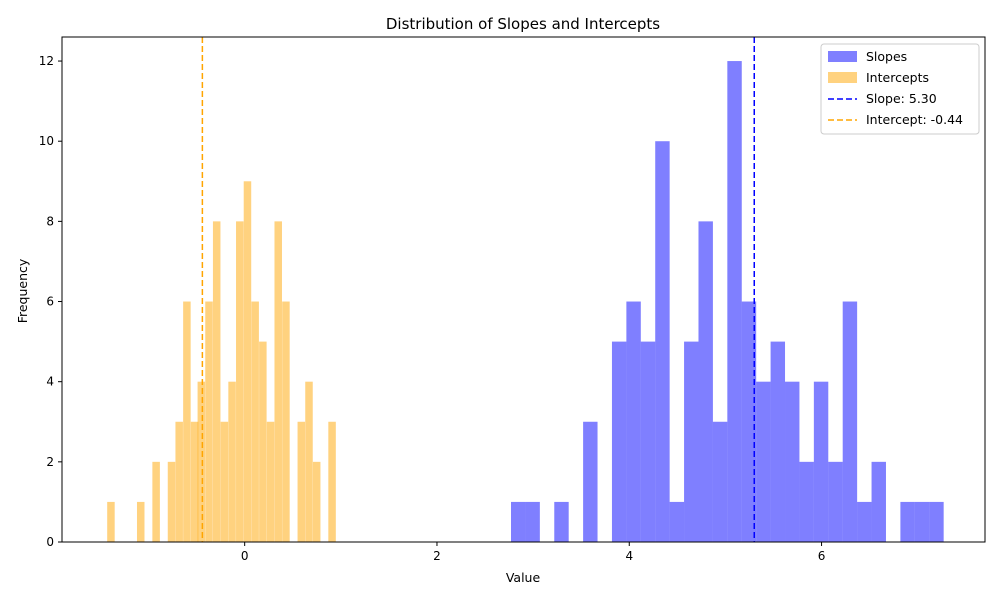 The width and height of the screenshot is (1000, 600). Describe the element at coordinates (523, 24) in the screenshot. I see `chart-title: Distribution of Slopes and Intercepts` at that location.